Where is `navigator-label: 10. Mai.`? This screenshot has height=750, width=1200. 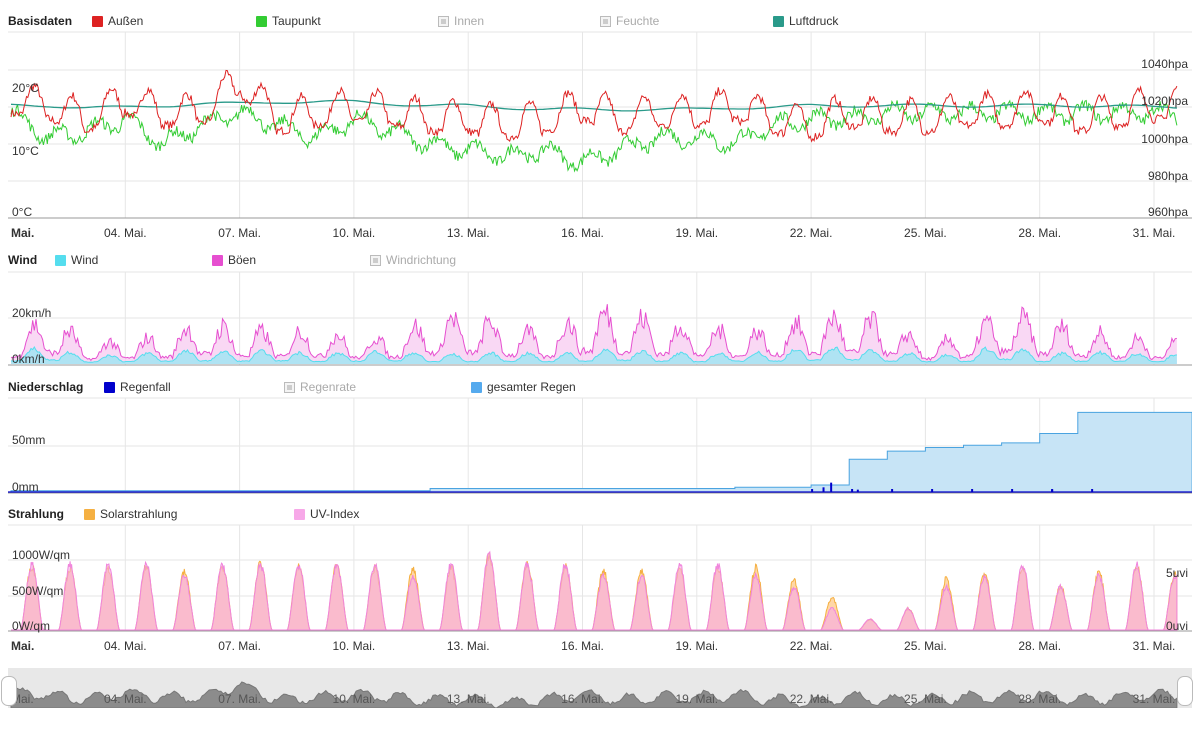
navigator-label: 10. Mai. is located at coordinates (354, 699).